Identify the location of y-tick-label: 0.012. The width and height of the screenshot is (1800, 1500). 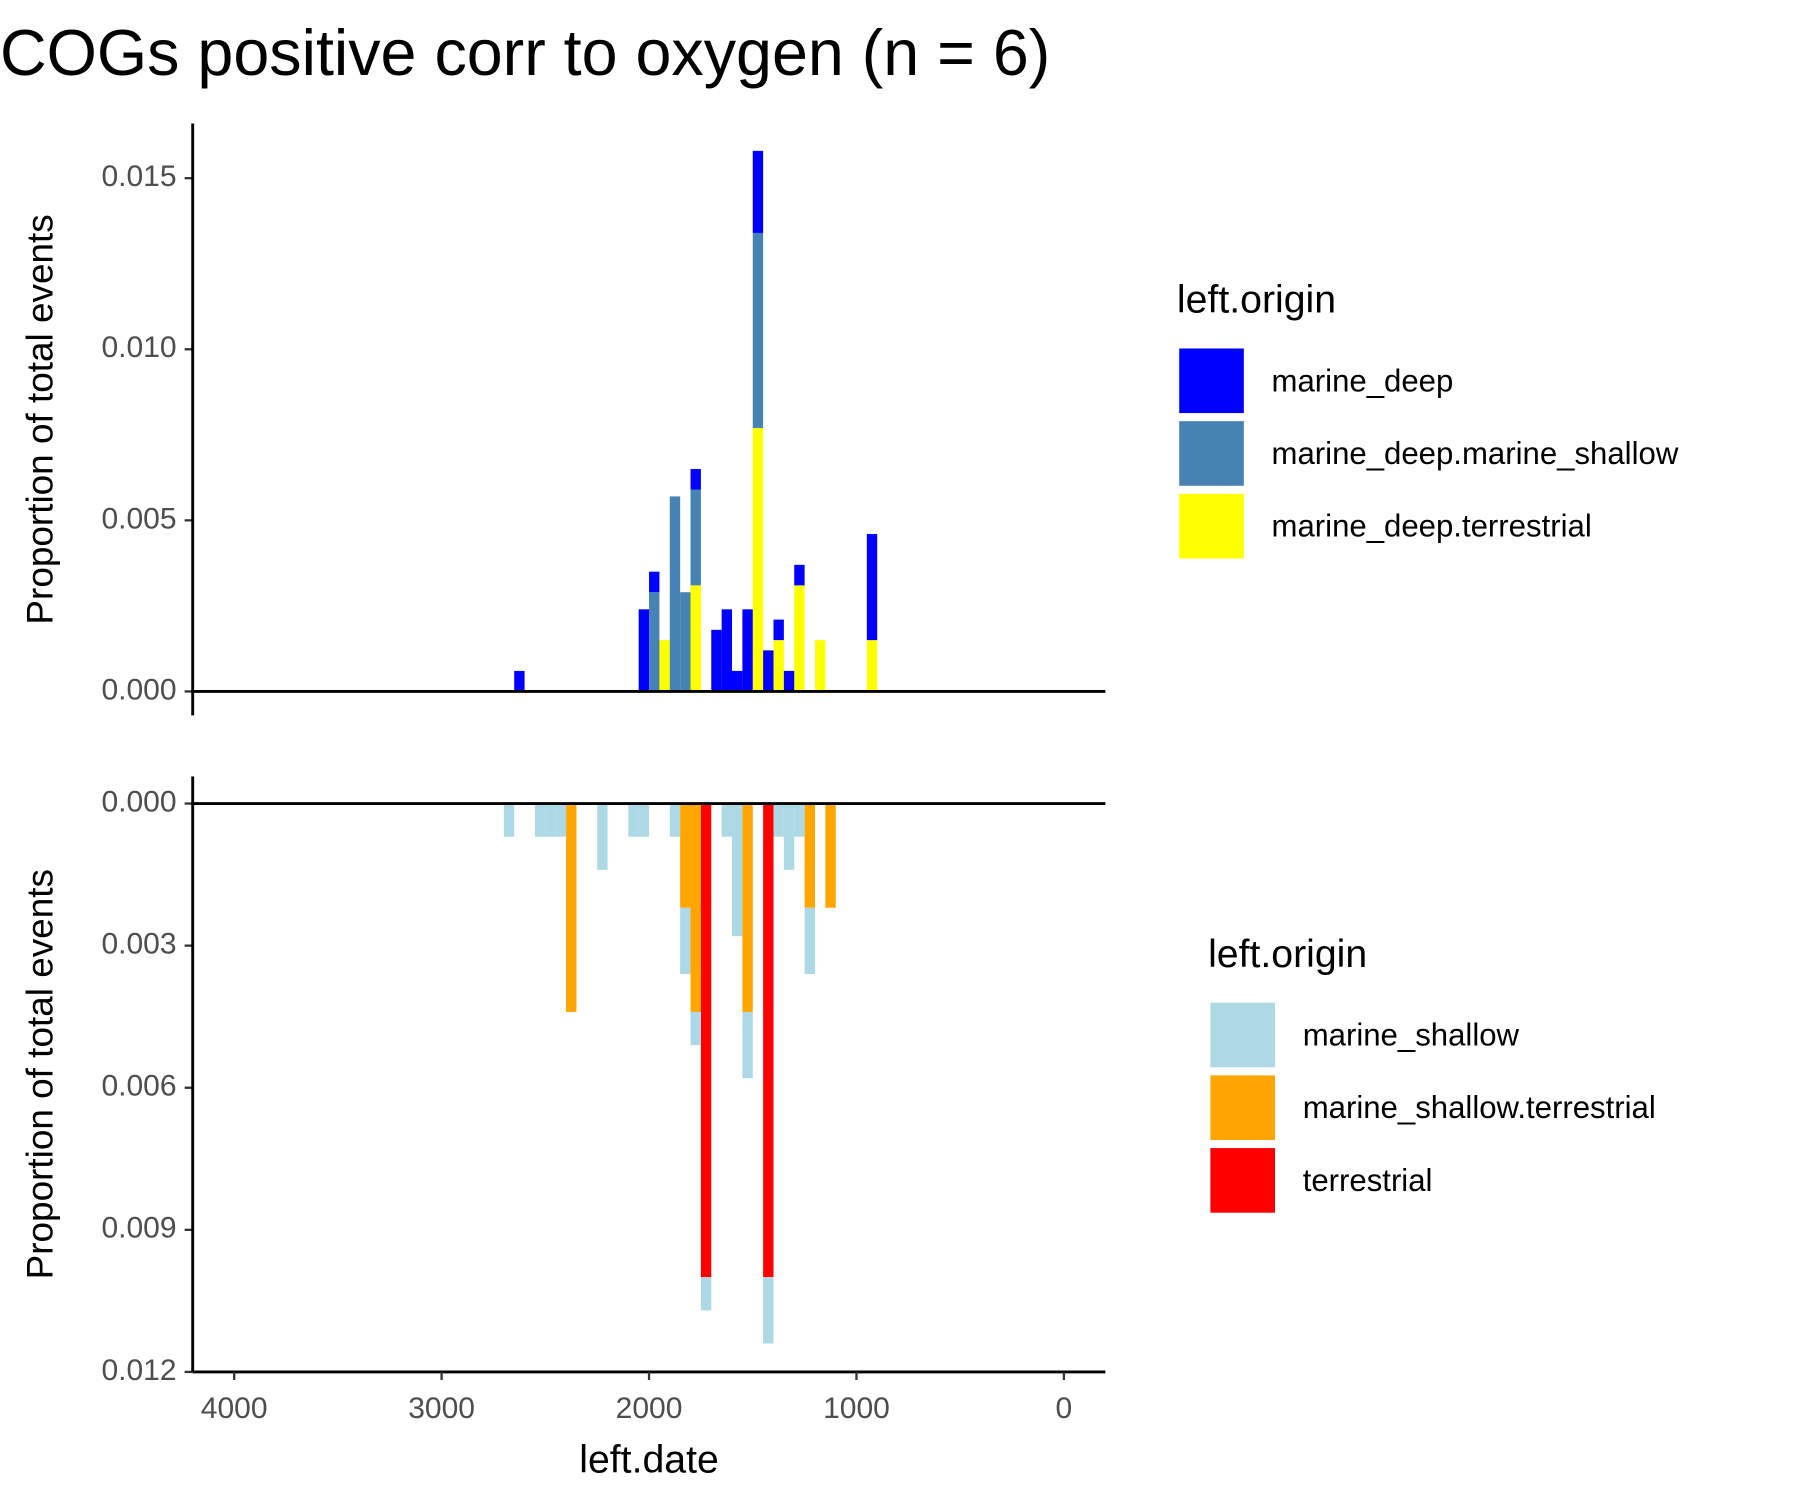
(138, 1370).